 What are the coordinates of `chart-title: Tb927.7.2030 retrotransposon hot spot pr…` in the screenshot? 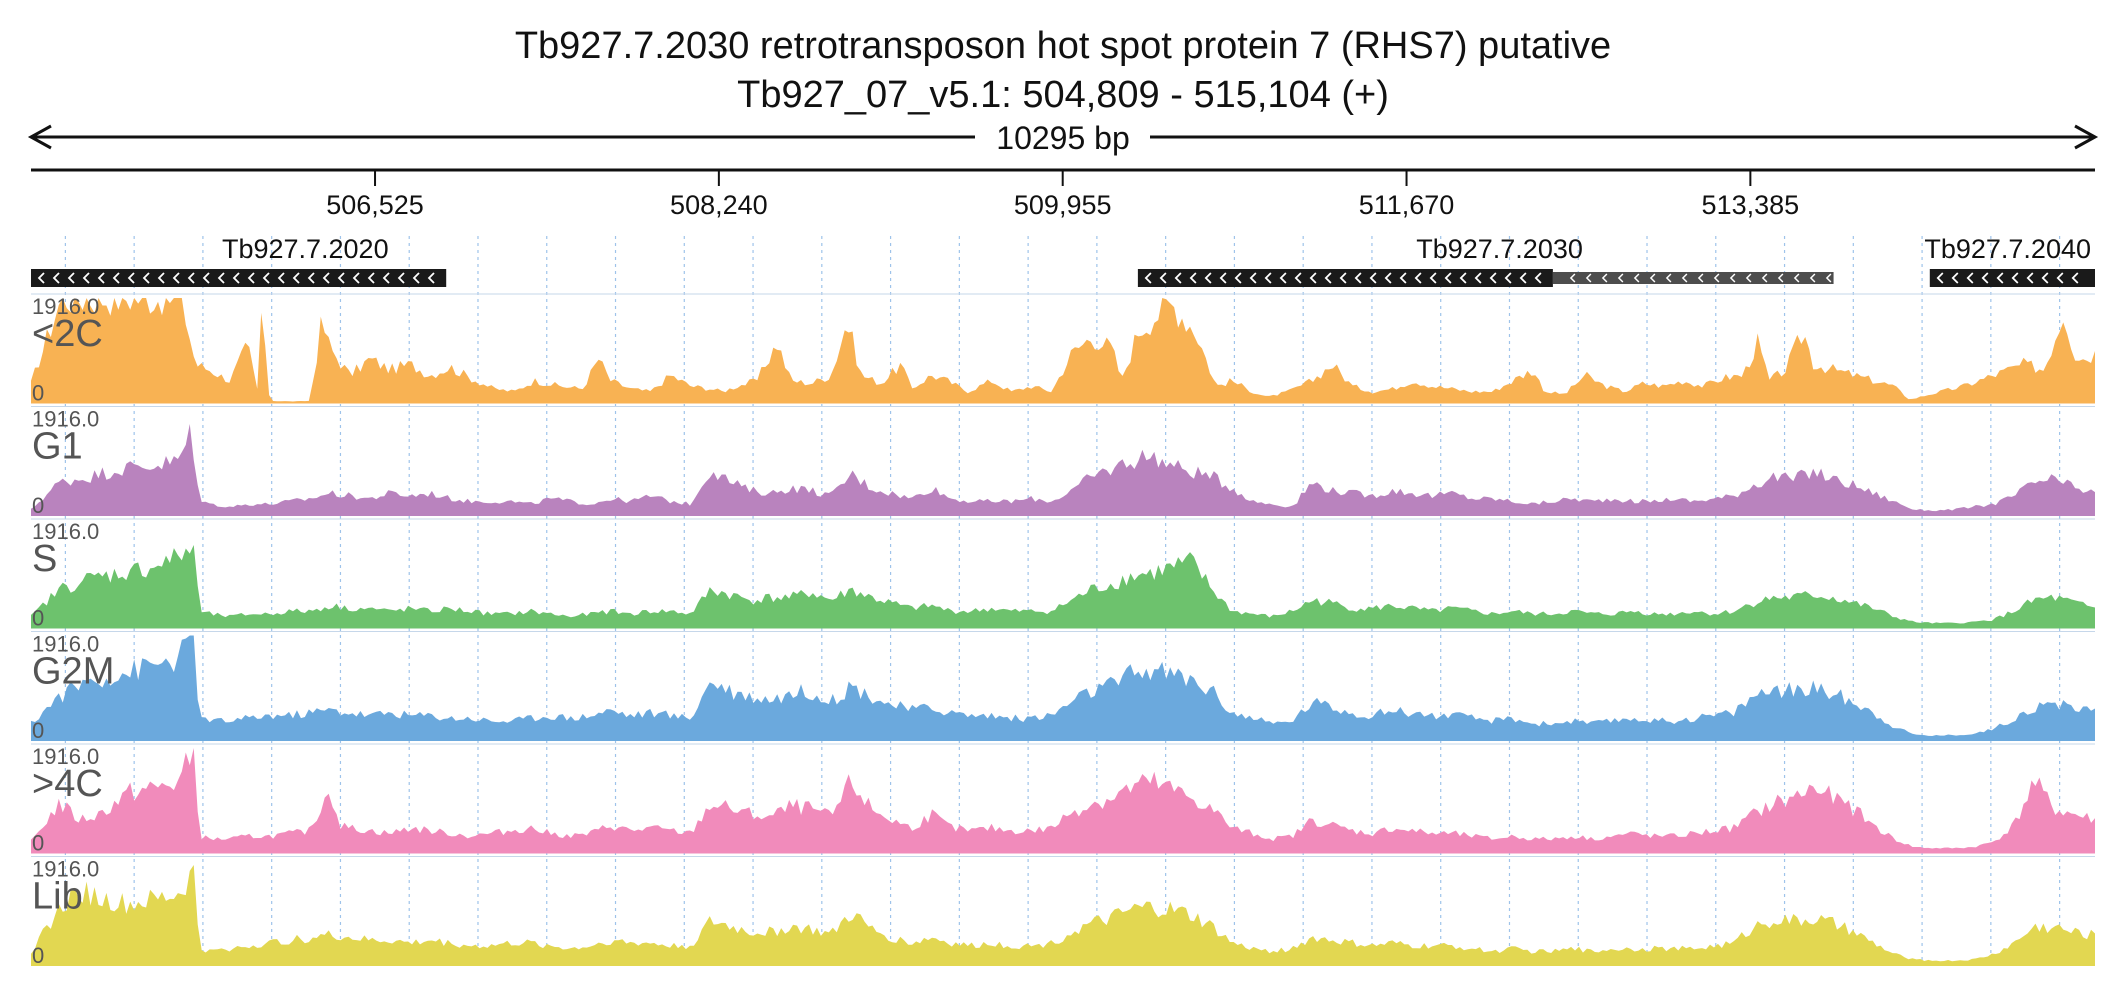 It's located at (1063, 46).